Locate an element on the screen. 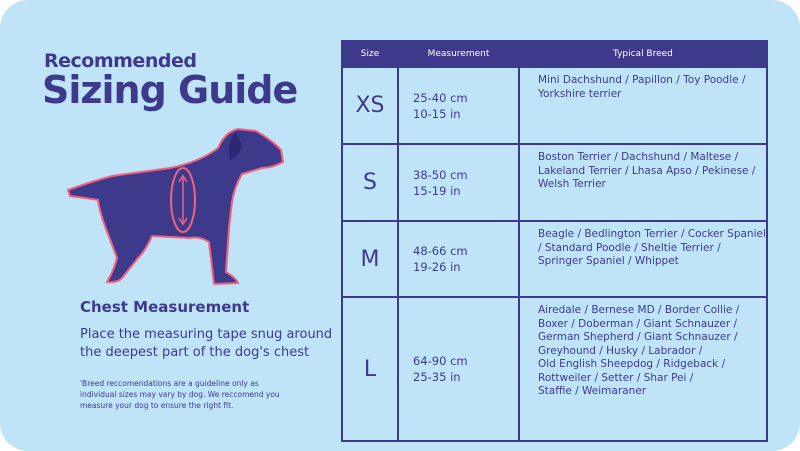 Image resolution: width=800 pixels, height=451 pixels. breed-line: Boston Terrier / Dachshund / Maltese / is located at coordinates (638, 157).